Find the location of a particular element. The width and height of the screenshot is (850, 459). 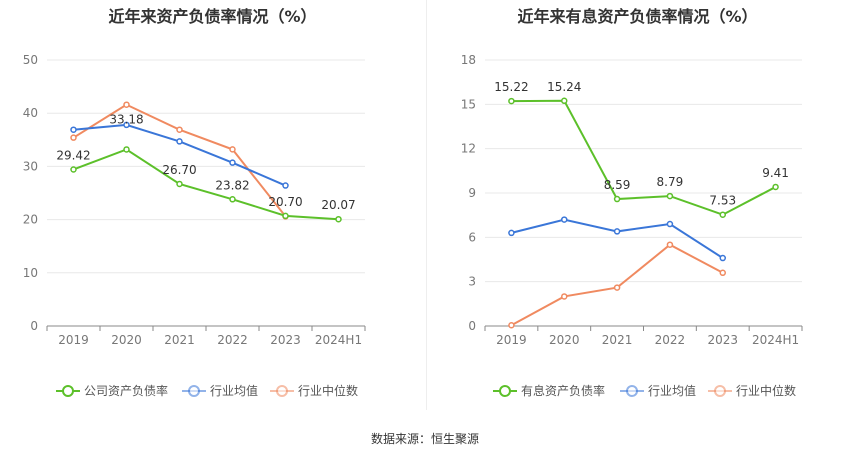

y-tick-label: 3 is located at coordinates (472, 282).